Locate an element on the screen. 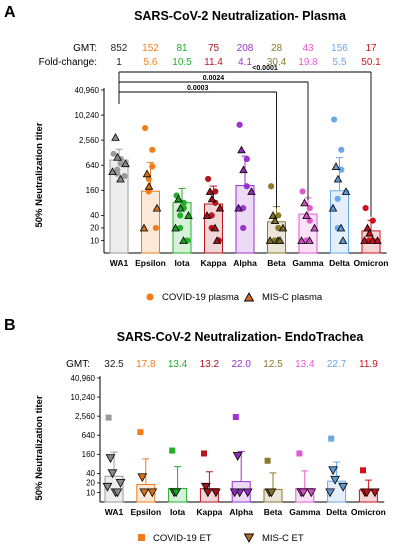 The height and width of the screenshot is (550, 409). panel-a-fold-change-value: 10.5 is located at coordinates (182, 62).